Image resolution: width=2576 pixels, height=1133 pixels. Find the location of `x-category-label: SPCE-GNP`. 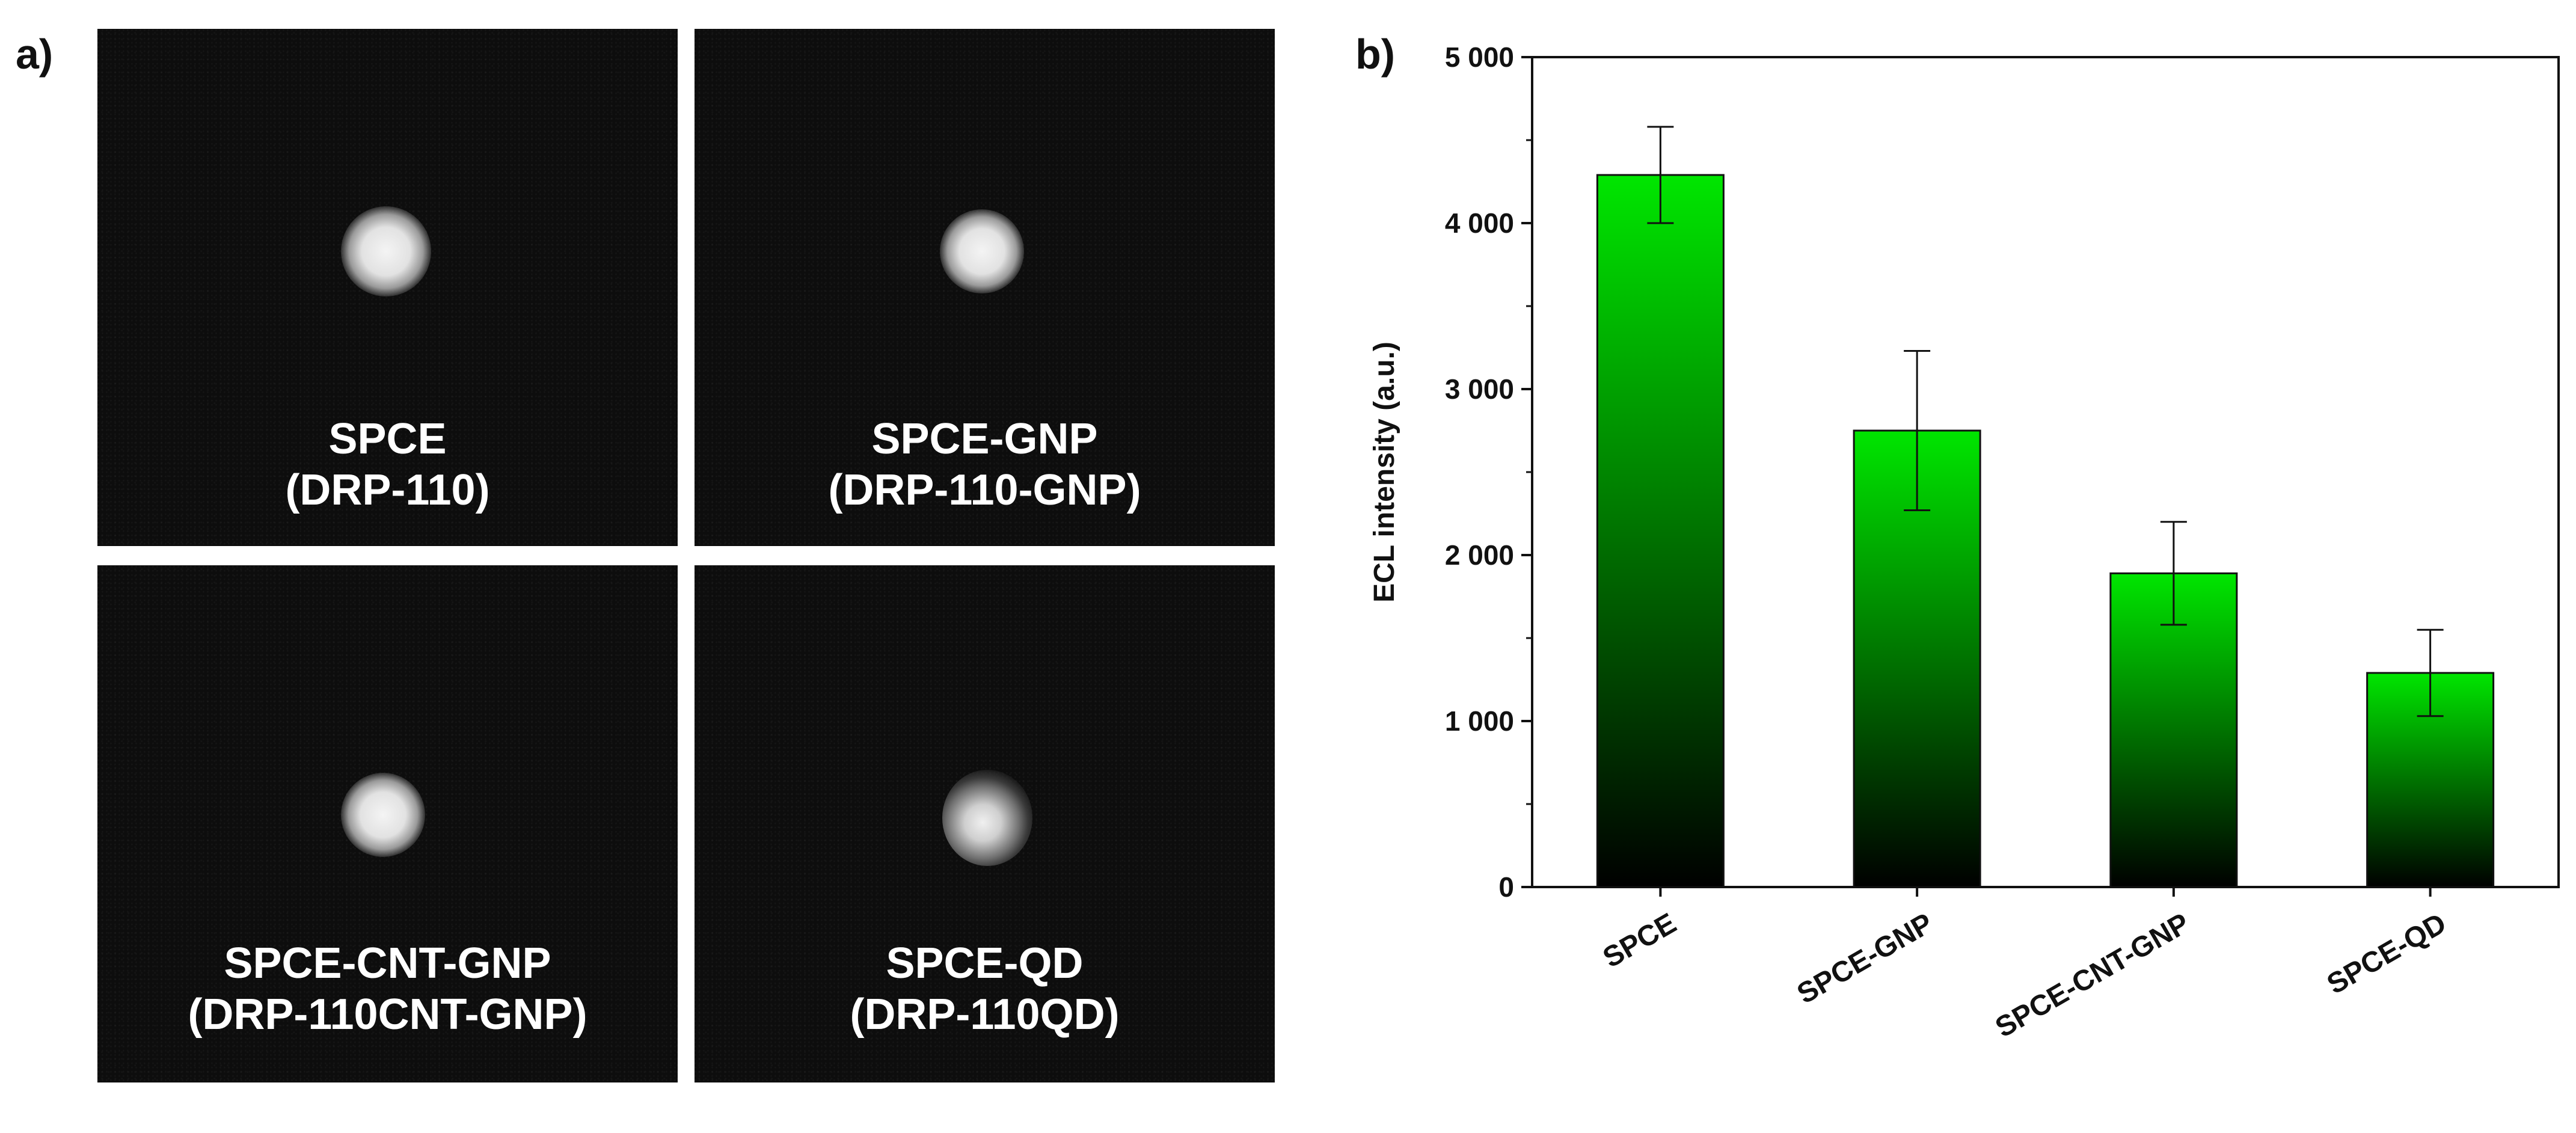

x-category-label: SPCE-GNP is located at coordinates (1865, 959).